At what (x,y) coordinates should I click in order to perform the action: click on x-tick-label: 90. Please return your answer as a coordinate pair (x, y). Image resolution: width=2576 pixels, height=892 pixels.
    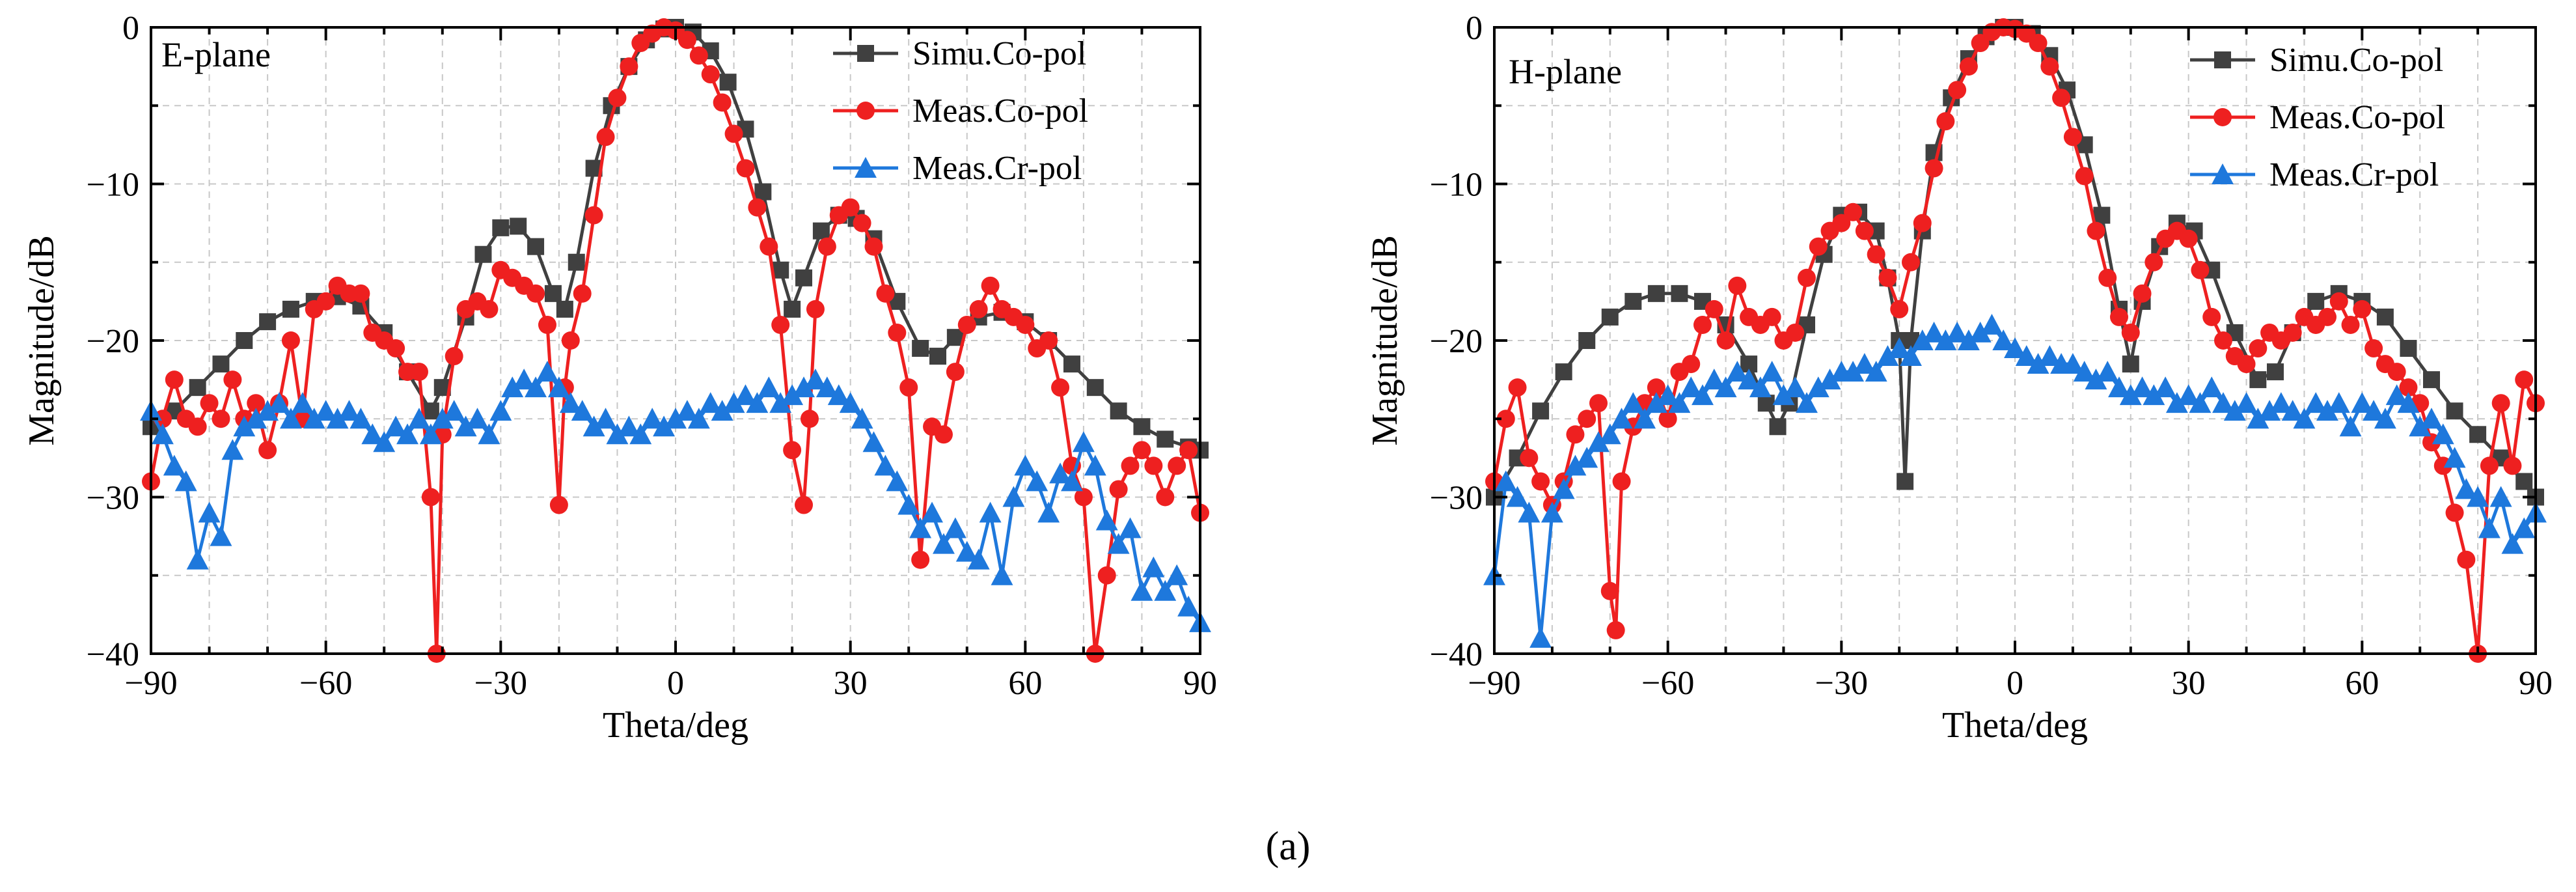
    Looking at the image, I should click on (2536, 684).